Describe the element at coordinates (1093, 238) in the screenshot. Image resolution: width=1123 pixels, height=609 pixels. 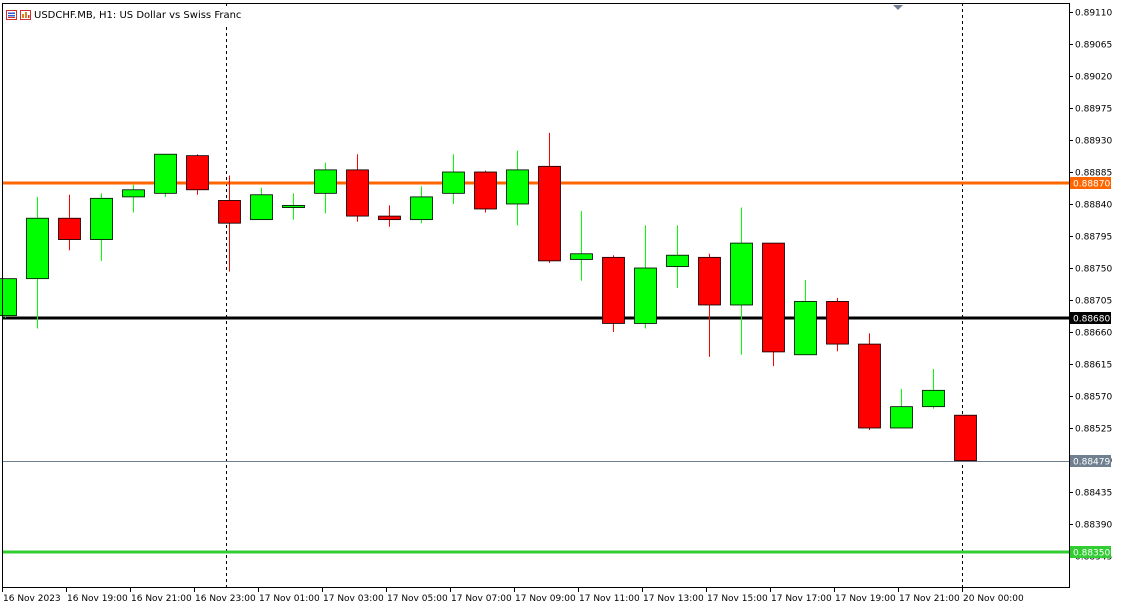
I see `y-tick-label: 0.88795` at that location.